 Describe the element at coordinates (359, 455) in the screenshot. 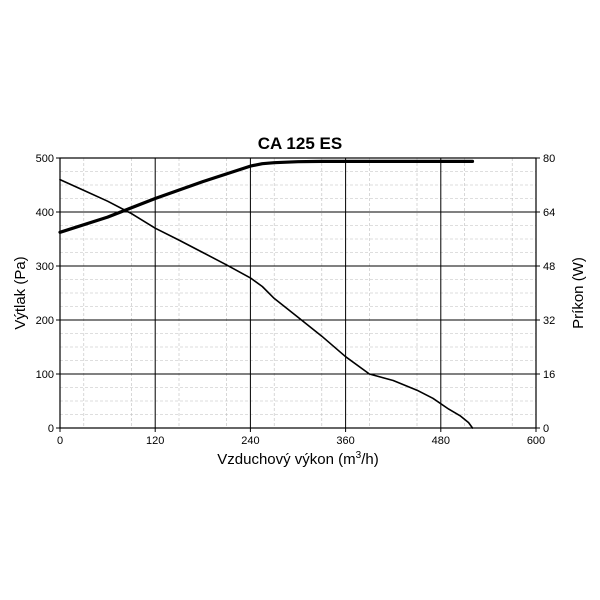

I see `x-axis-label-sup: 3` at that location.